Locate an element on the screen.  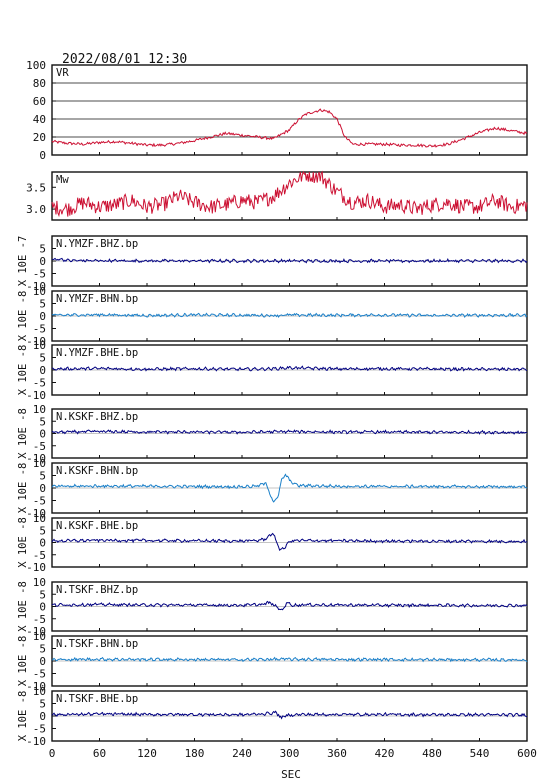
panel-label: N.KSKF.BHN.bp is located at coordinates (97, 471).